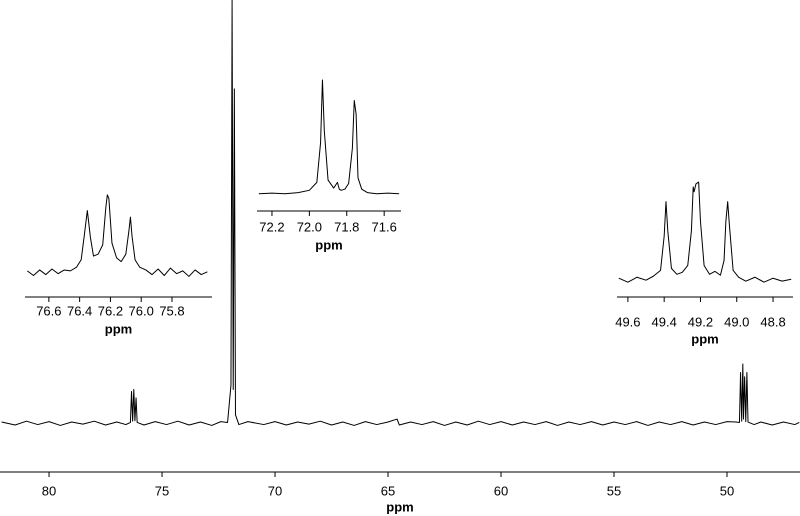  Describe the element at coordinates (388, 490) in the screenshot. I see `x-tick-label: 65` at that location.